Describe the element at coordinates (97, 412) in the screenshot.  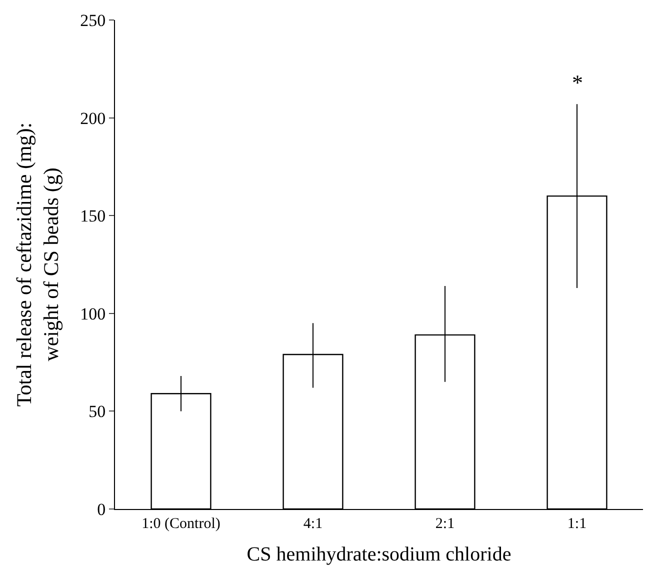
I see `y-tick-label: 50` at that location.